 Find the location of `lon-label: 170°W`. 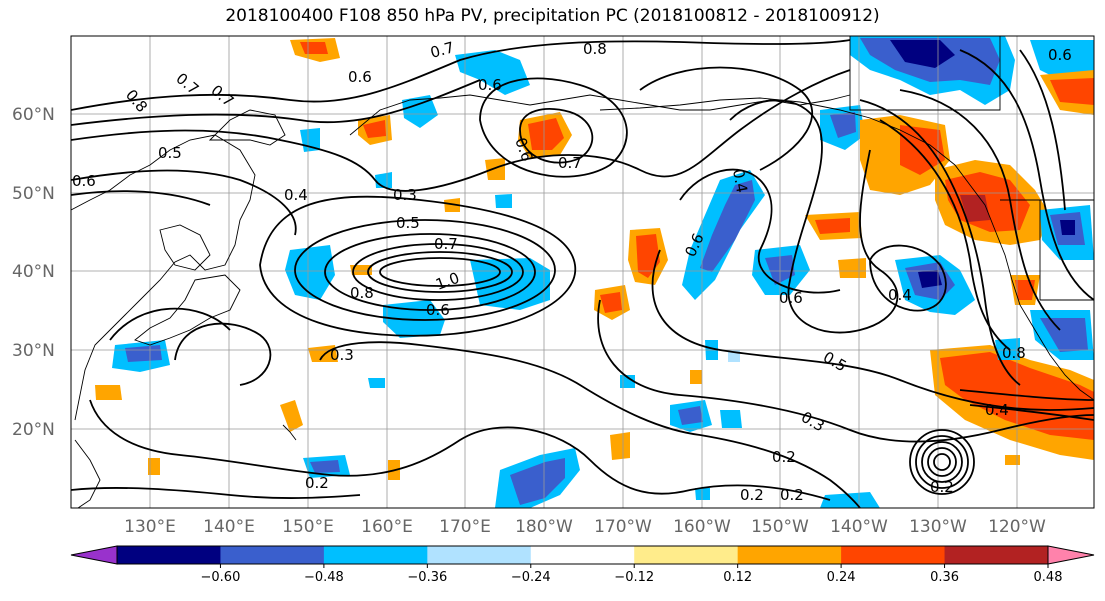

lon-label: 170°W is located at coordinates (623, 527).